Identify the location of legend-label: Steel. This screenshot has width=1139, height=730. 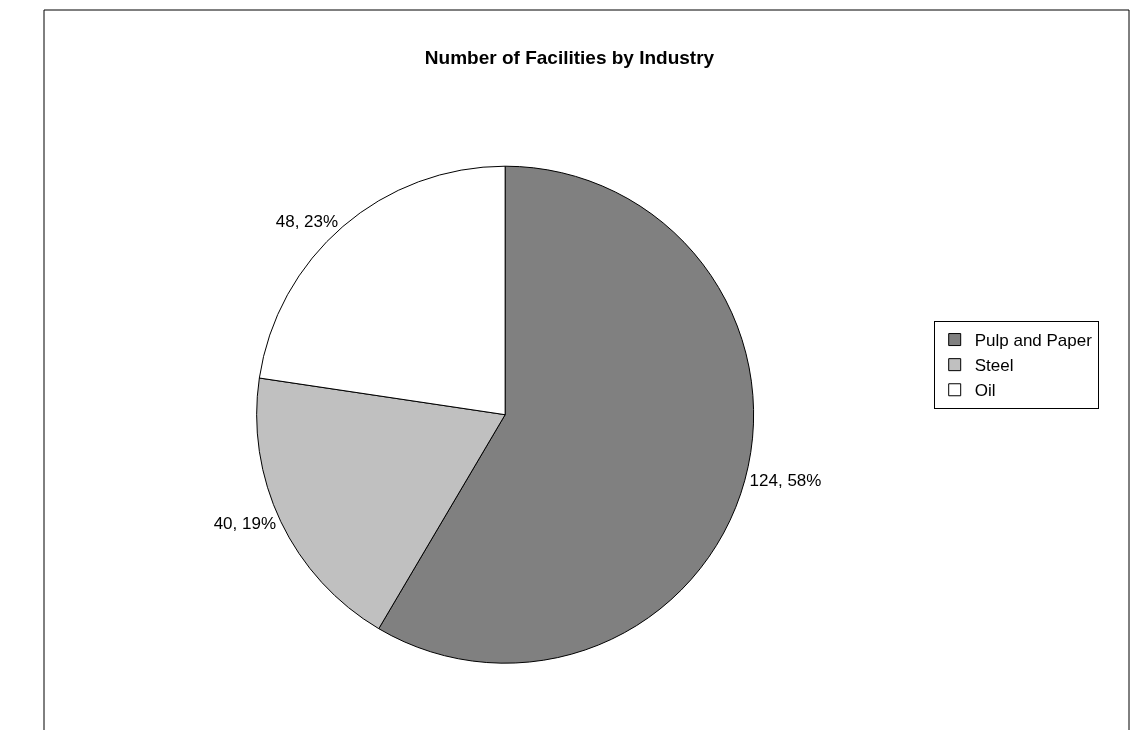
(994, 366).